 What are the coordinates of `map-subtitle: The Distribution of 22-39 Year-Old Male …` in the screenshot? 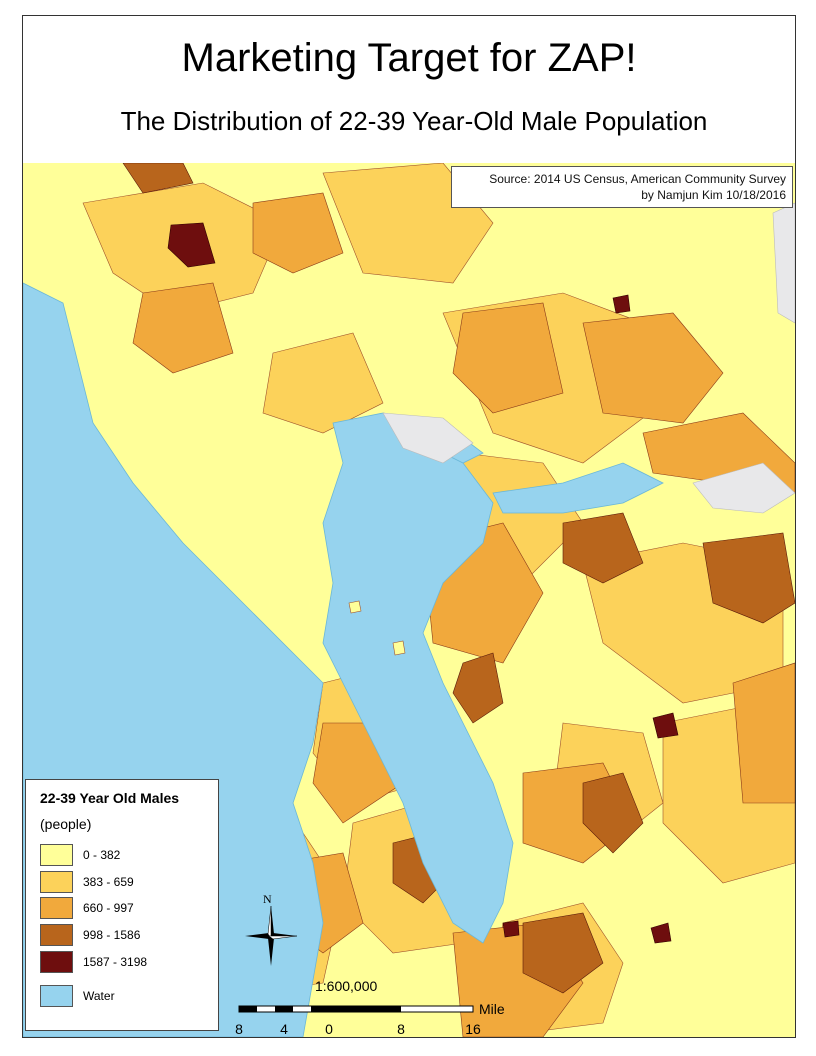 It's located at (414, 121).